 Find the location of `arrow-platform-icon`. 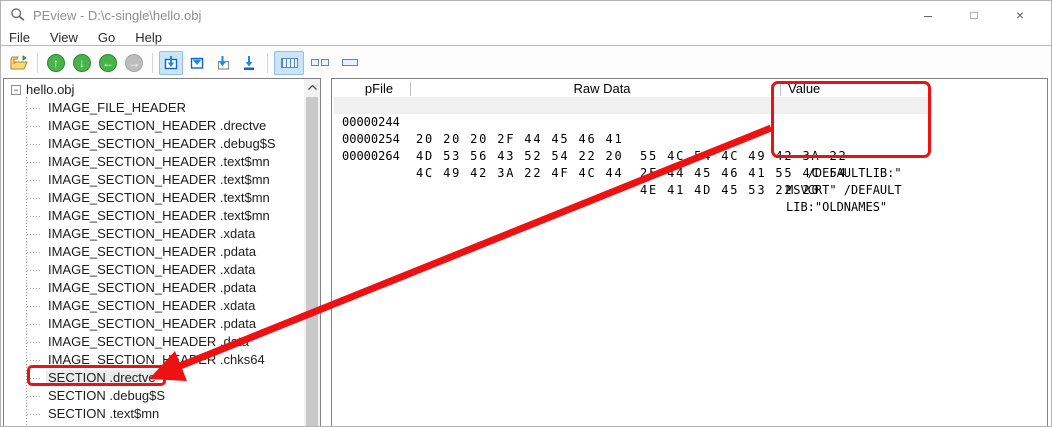

arrow-platform-icon is located at coordinates (249, 62).